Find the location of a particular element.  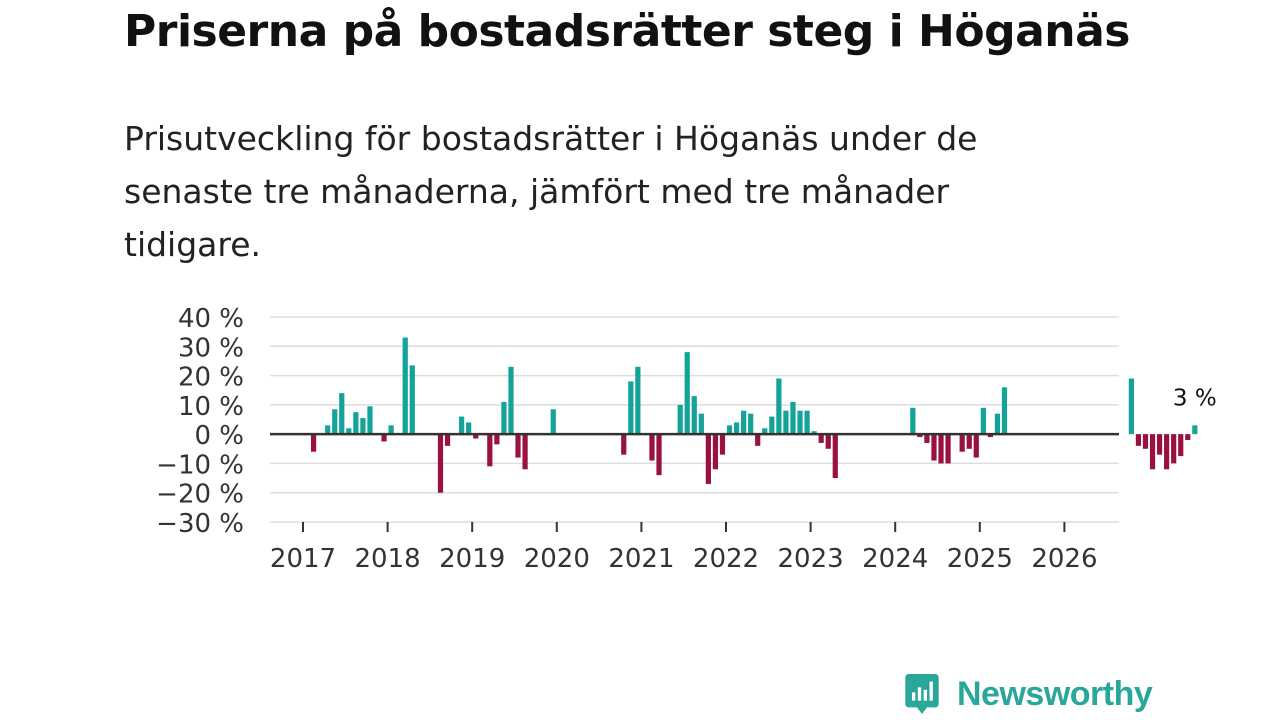

x-tick-label: 2022 is located at coordinates (726, 559).